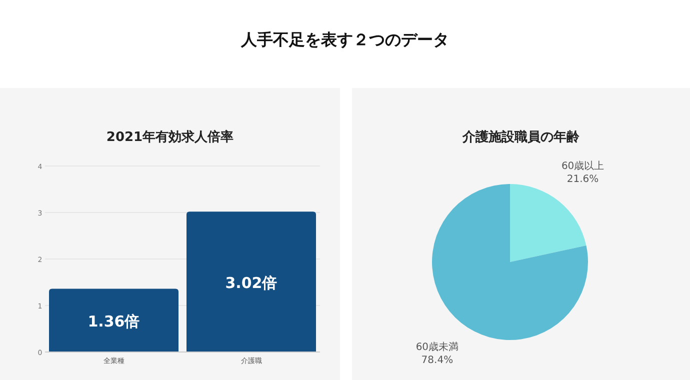 This screenshot has height=380, width=690. I want to click on slice-label: 60歳未満, so click(437, 346).